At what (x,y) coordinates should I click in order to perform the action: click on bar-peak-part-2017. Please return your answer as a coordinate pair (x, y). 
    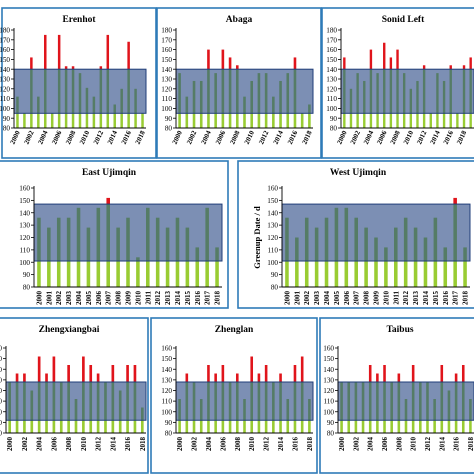
    Looking at the image, I should click on (302, 369).